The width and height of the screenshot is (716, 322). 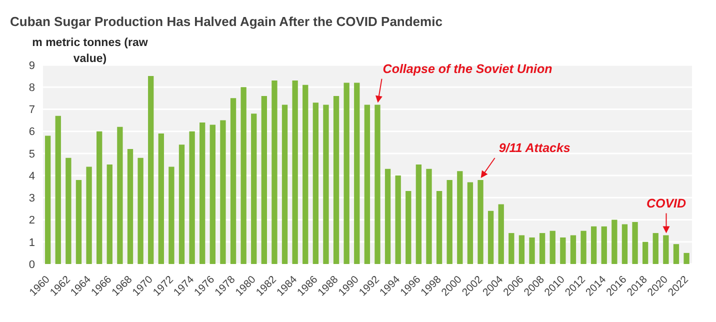 What do you see at coordinates (31, 220) in the screenshot?
I see `y-tick-label: 2` at bounding box center [31, 220].